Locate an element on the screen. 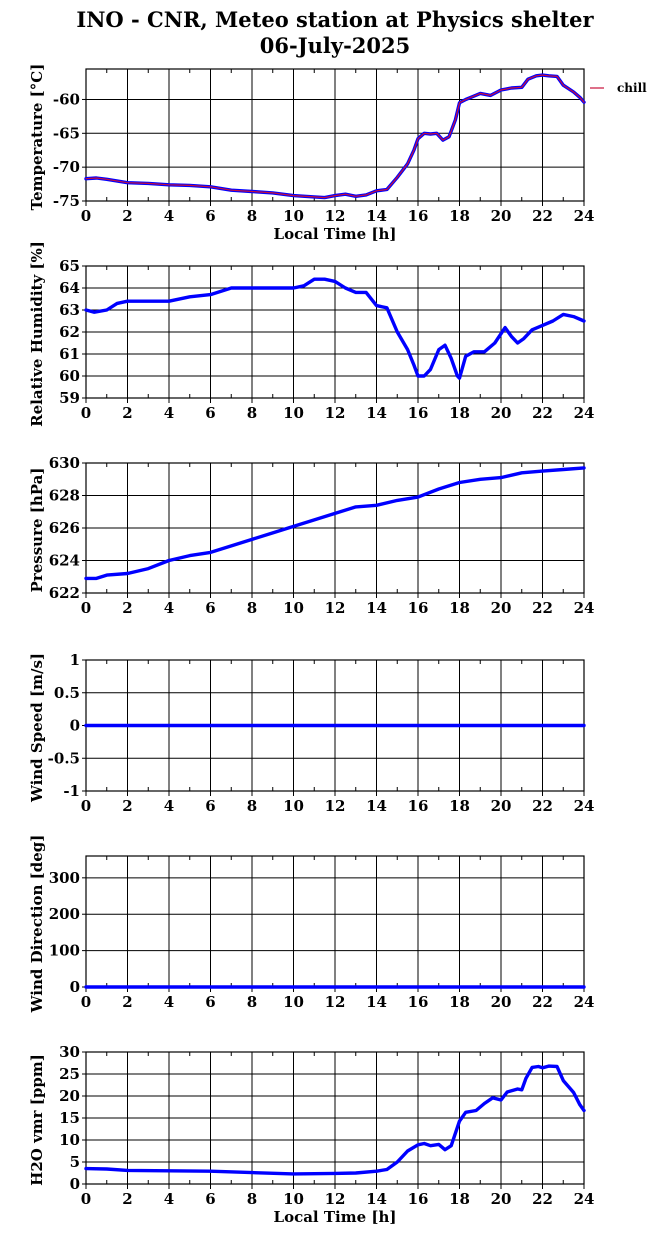 Image resolution: width=655 pixels, height=1248 pixels. y-tick-label: 626 is located at coordinates (64, 528).